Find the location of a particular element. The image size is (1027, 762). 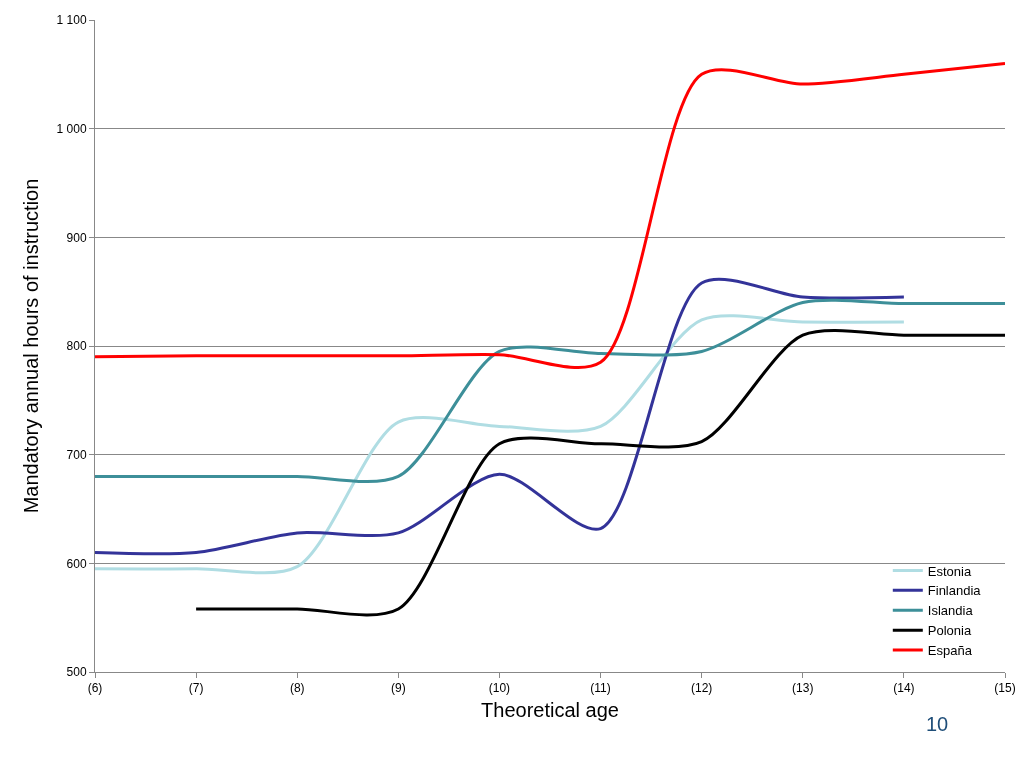

y-tick-label: 800 is located at coordinates (76, 346).